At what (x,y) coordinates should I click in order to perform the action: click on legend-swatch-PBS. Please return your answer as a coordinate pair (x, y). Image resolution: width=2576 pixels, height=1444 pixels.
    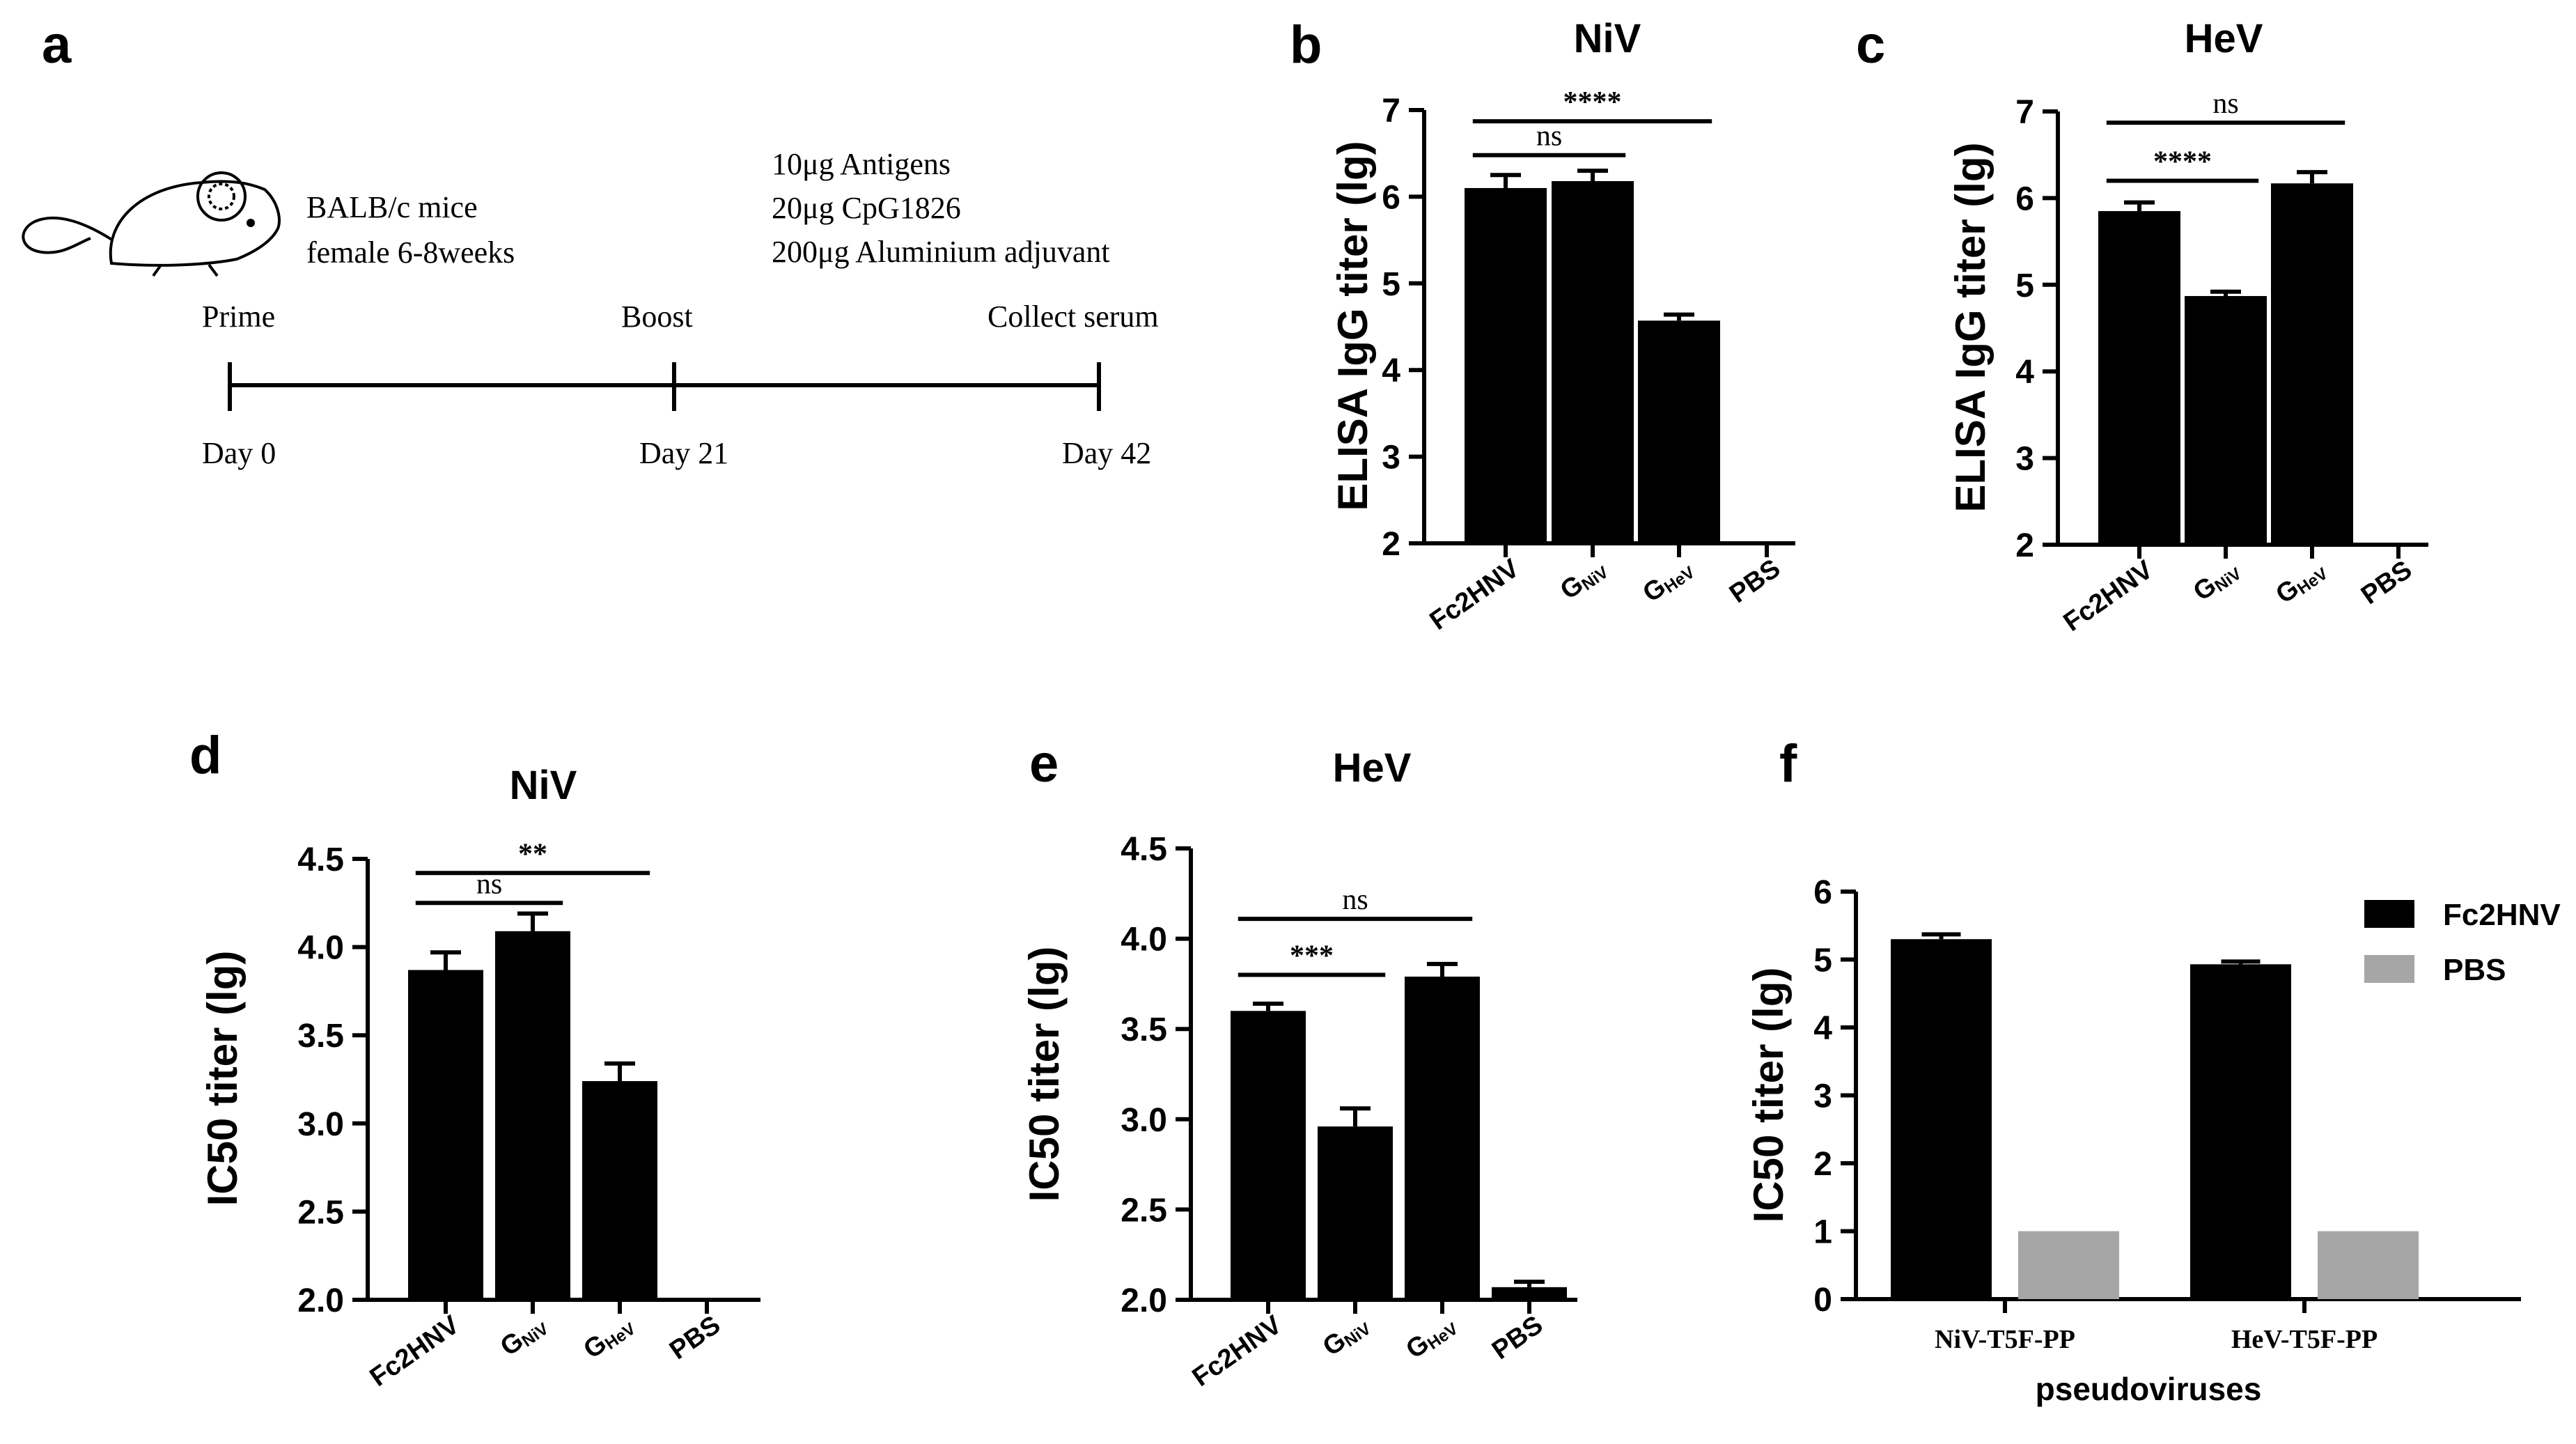
    Looking at the image, I should click on (2389, 969).